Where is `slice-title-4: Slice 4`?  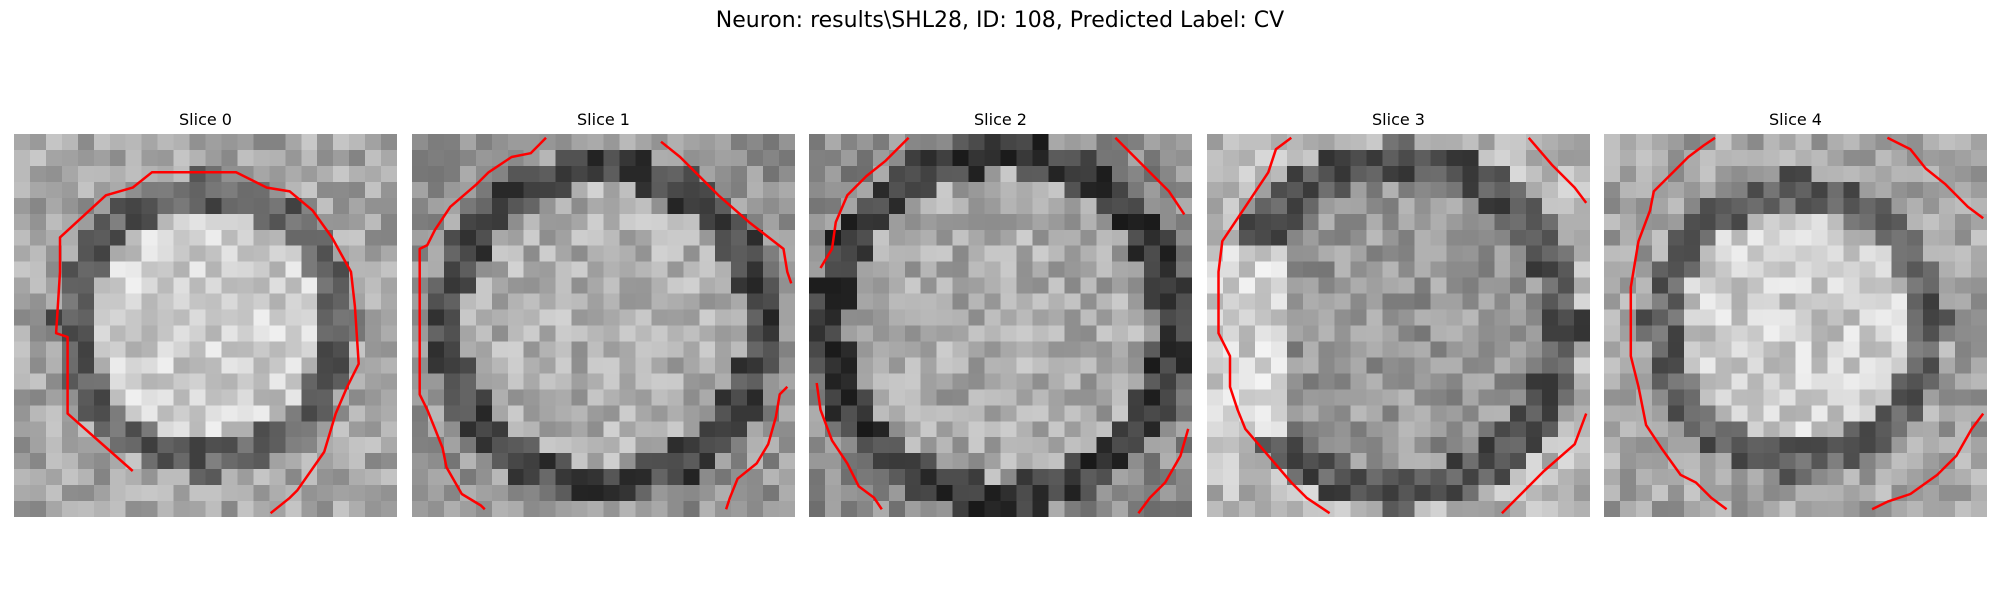
slice-title-4: Slice 4 is located at coordinates (1795, 119).